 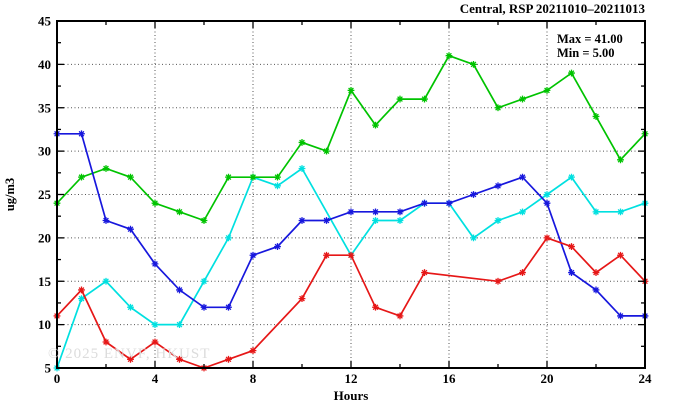 I want to click on max-annotation: Max = 41.00, so click(x=590, y=39).